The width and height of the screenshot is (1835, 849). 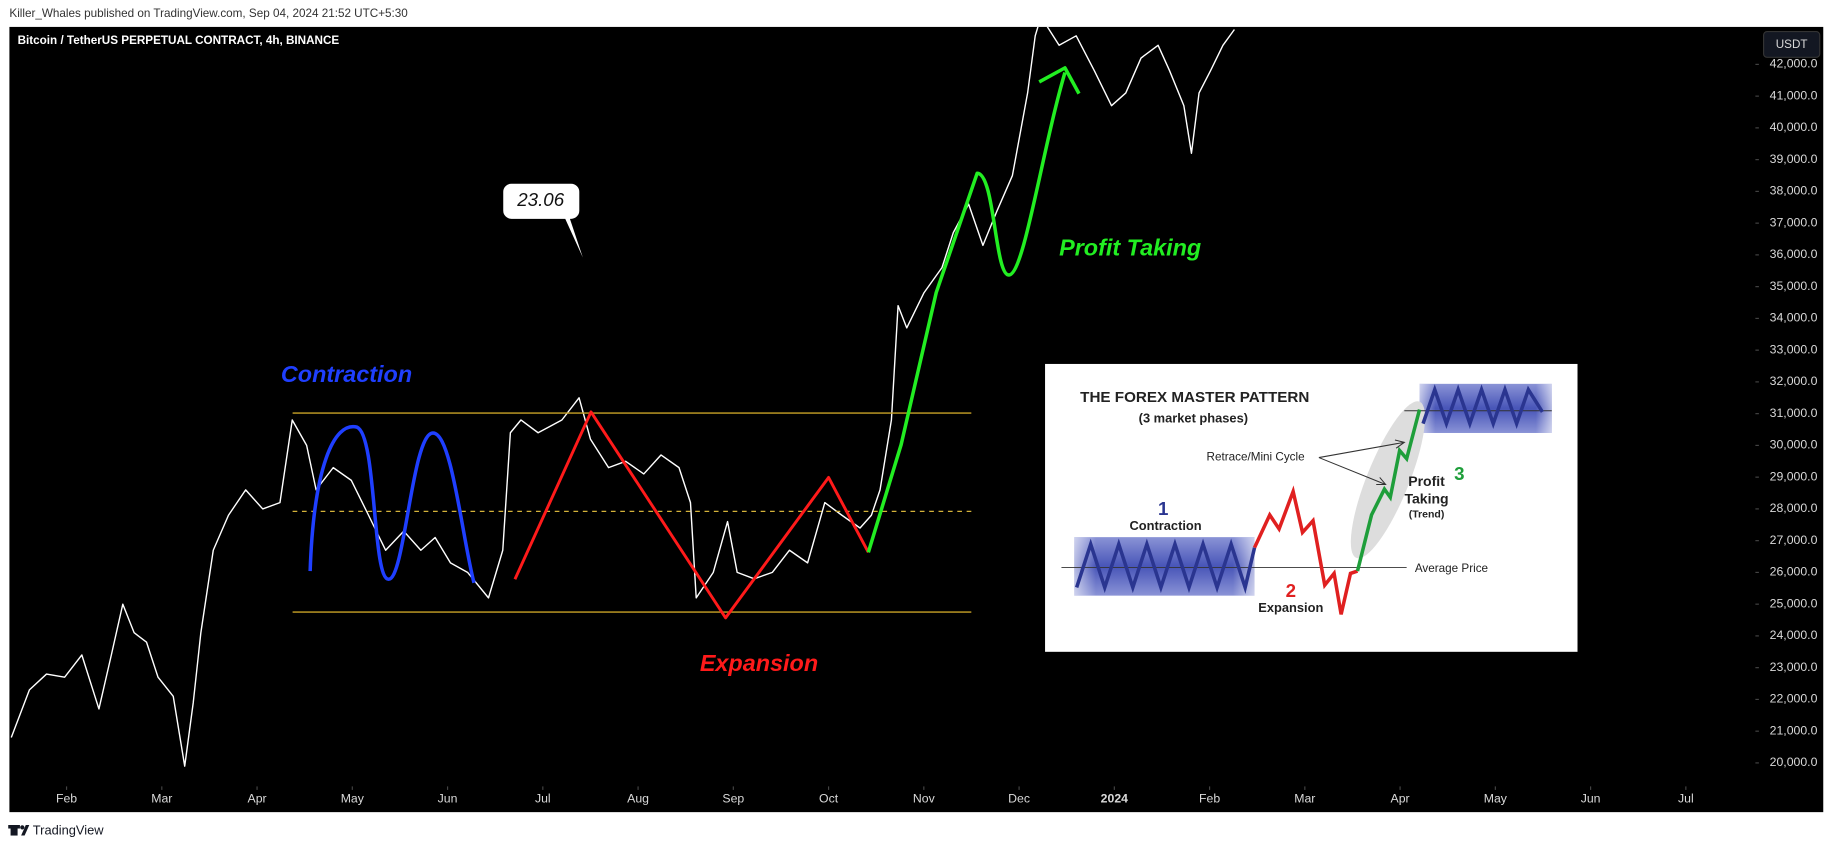 What do you see at coordinates (1794, 508) in the screenshot?
I see `y-tick-label: 28,000.0` at bounding box center [1794, 508].